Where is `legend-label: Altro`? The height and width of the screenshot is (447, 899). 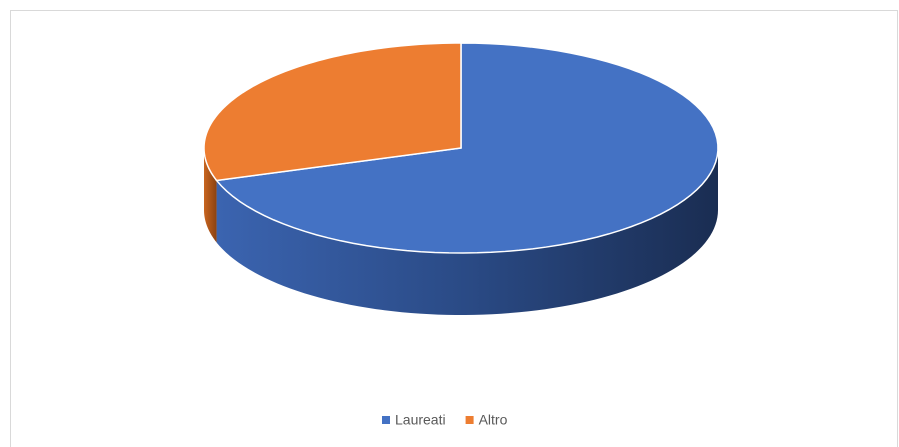
legend-label: Altro is located at coordinates (493, 420).